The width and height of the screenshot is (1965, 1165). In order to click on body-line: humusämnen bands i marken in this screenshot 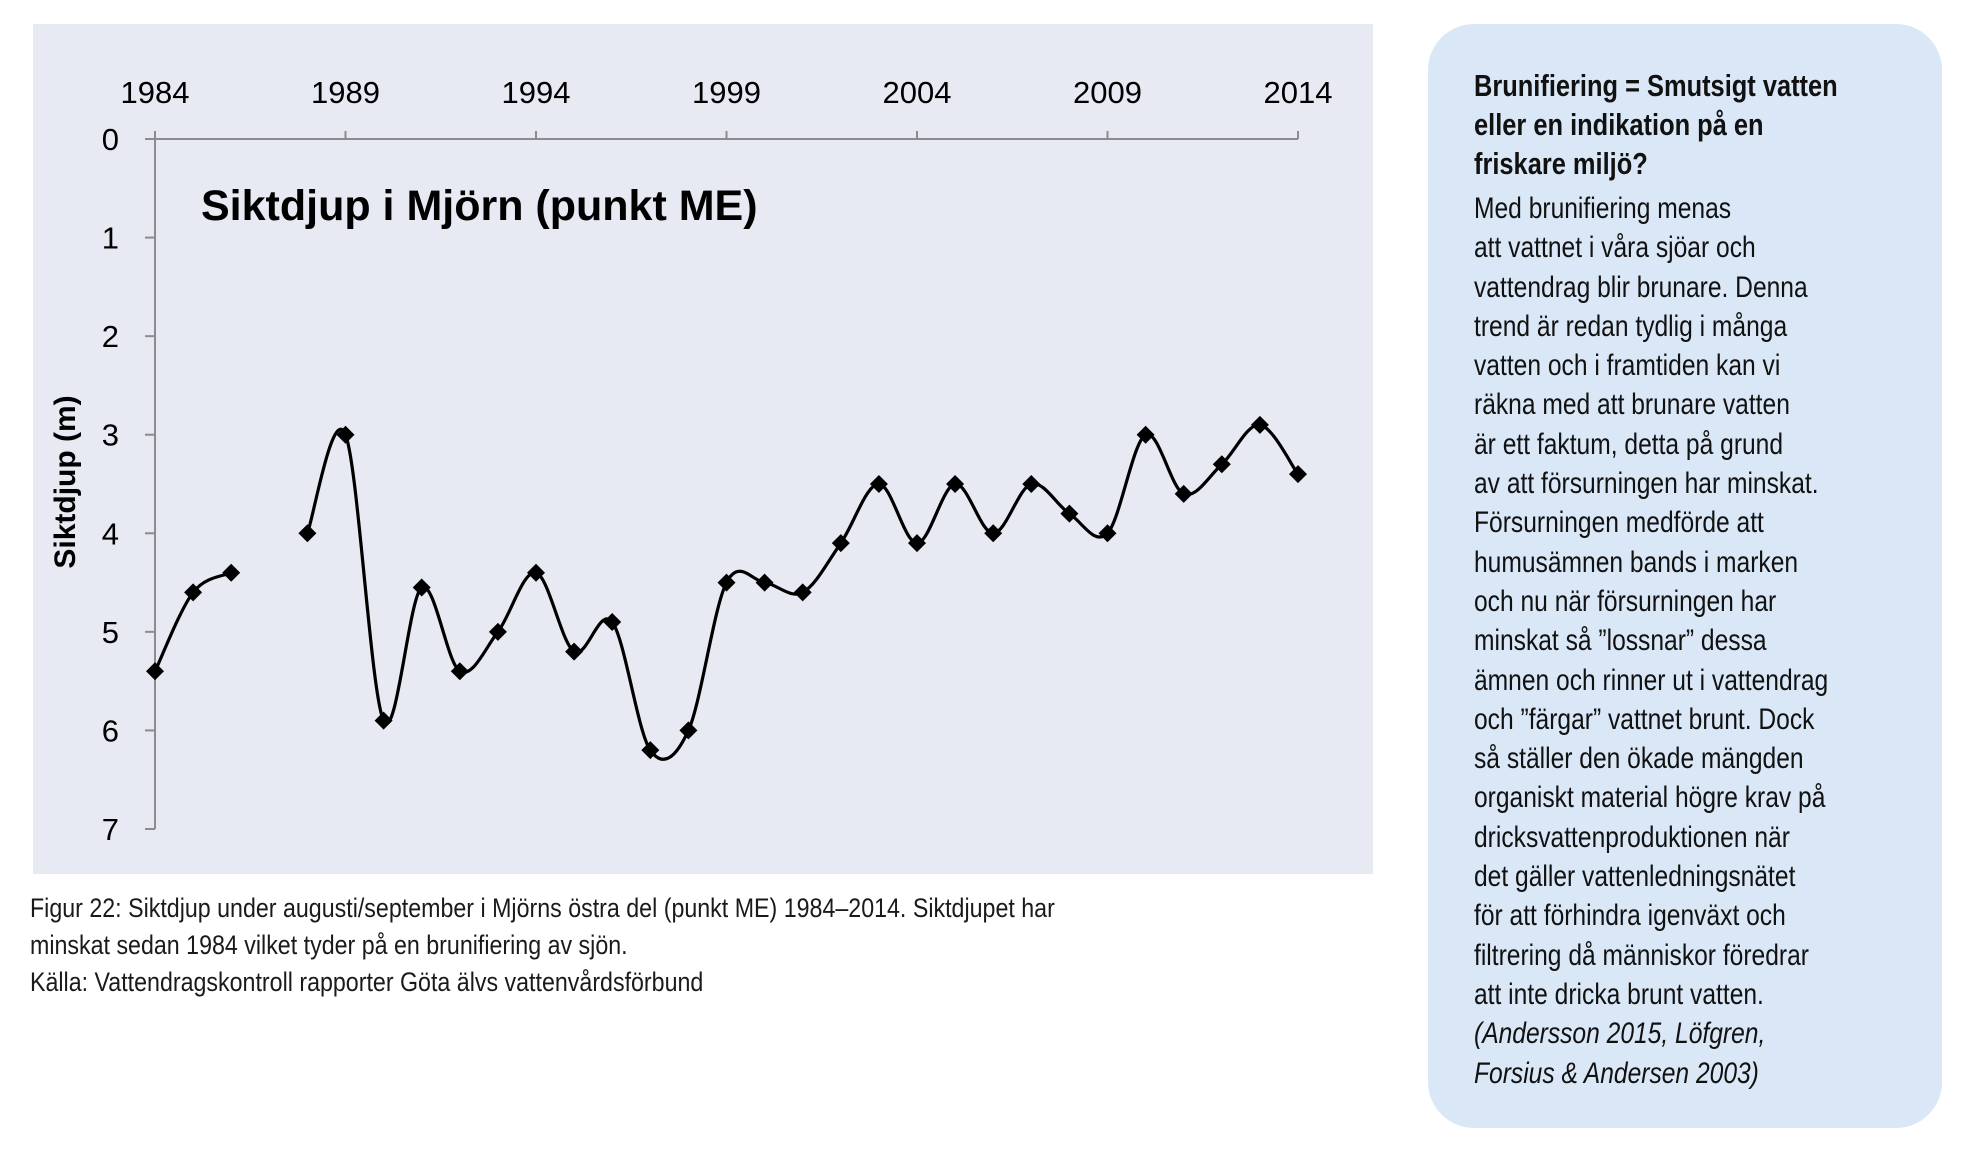, I will do `click(1636, 562)`.